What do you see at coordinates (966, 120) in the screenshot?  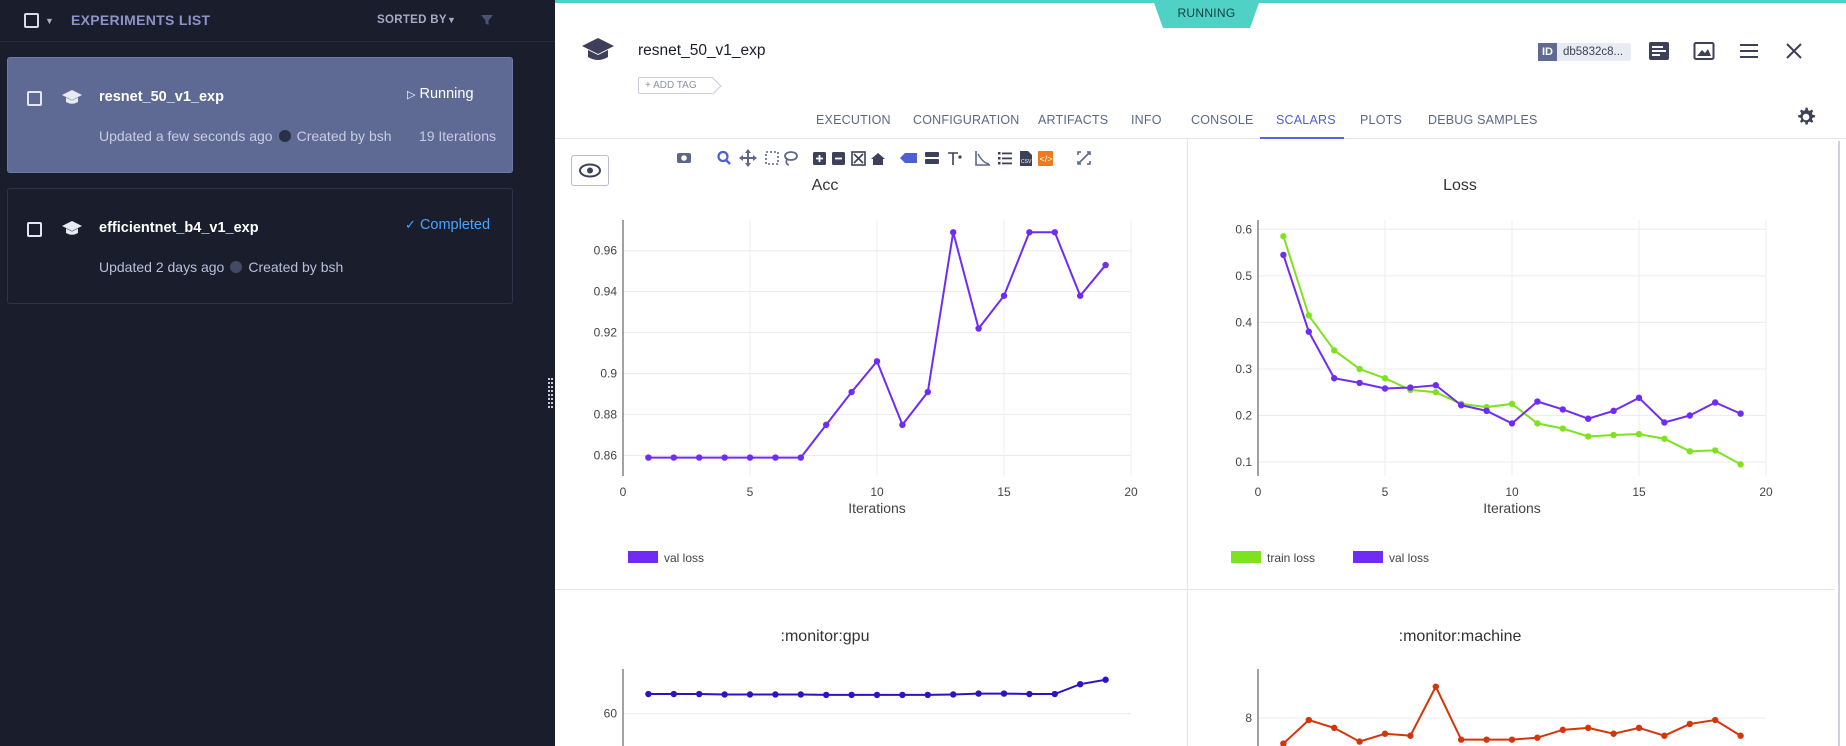 I see `tab-configuration: CONFIGURATION` at bounding box center [966, 120].